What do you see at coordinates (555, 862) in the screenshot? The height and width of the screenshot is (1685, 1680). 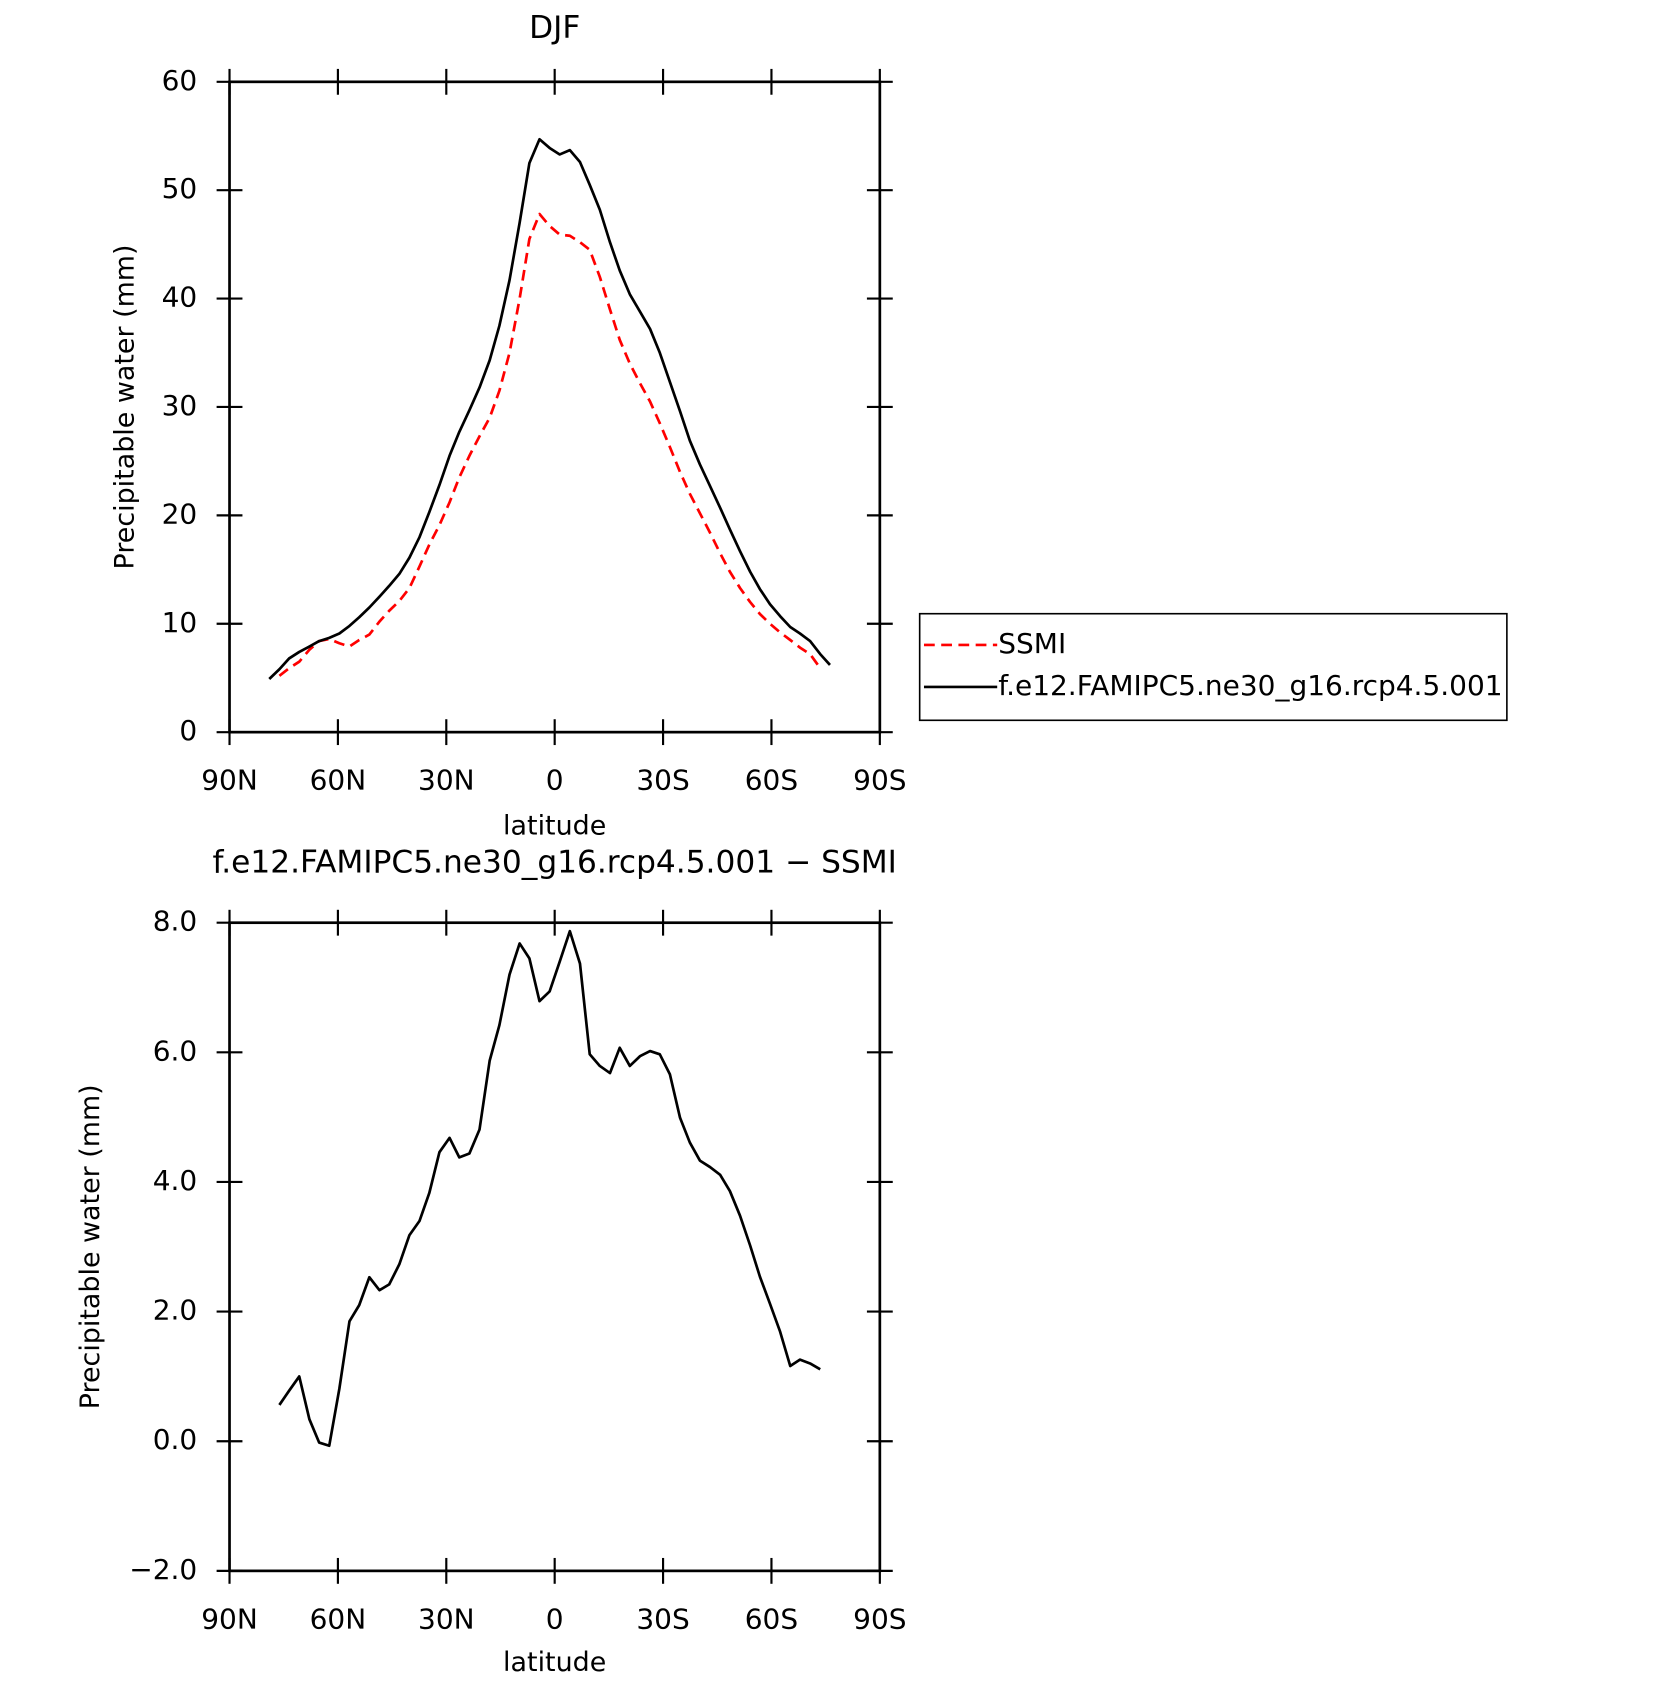 I see `chart-title: f.e12.FAMIPC5.ne30_g16.rcp4.5.001 − SSMI` at bounding box center [555, 862].